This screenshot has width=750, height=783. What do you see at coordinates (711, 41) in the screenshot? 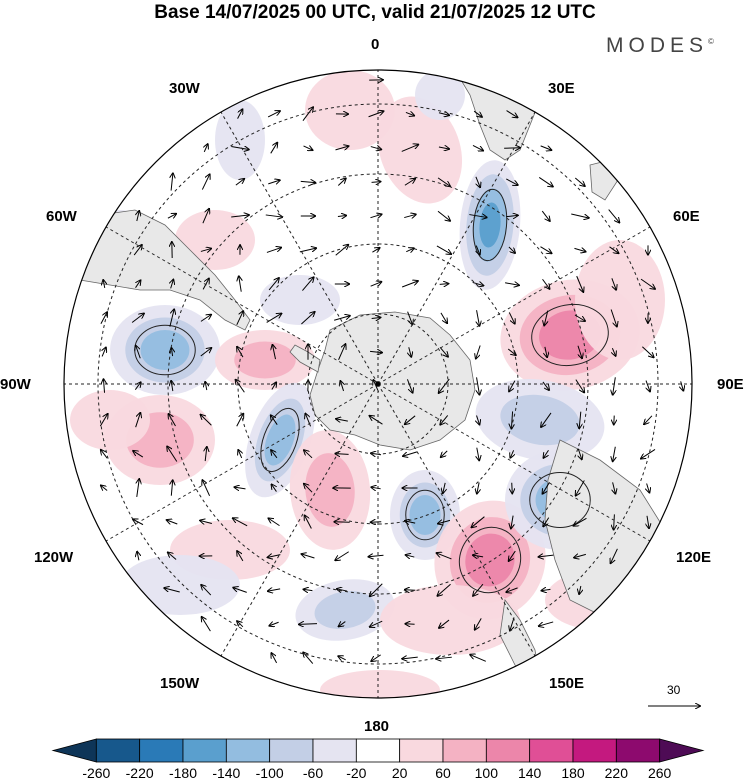
I see `copyright-mark: ©` at bounding box center [711, 41].